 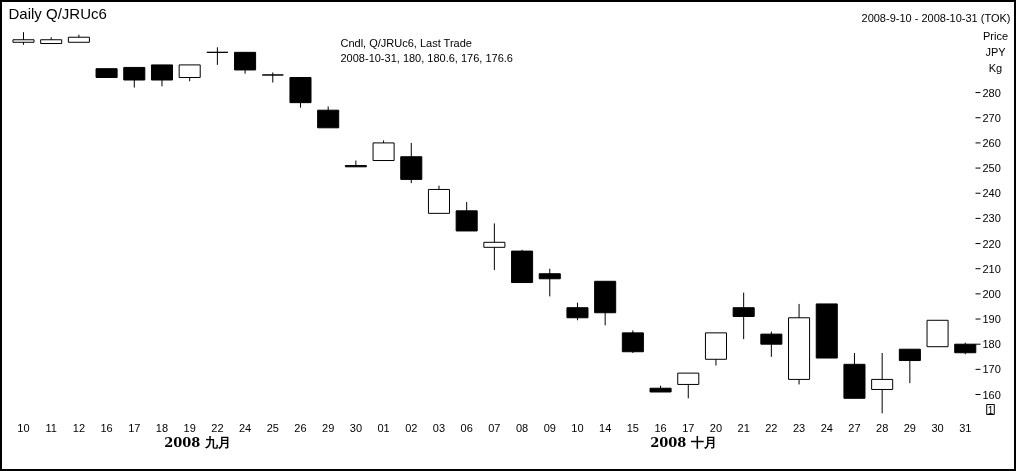 I want to click on y-tick-label: 270, so click(x=991, y=117).